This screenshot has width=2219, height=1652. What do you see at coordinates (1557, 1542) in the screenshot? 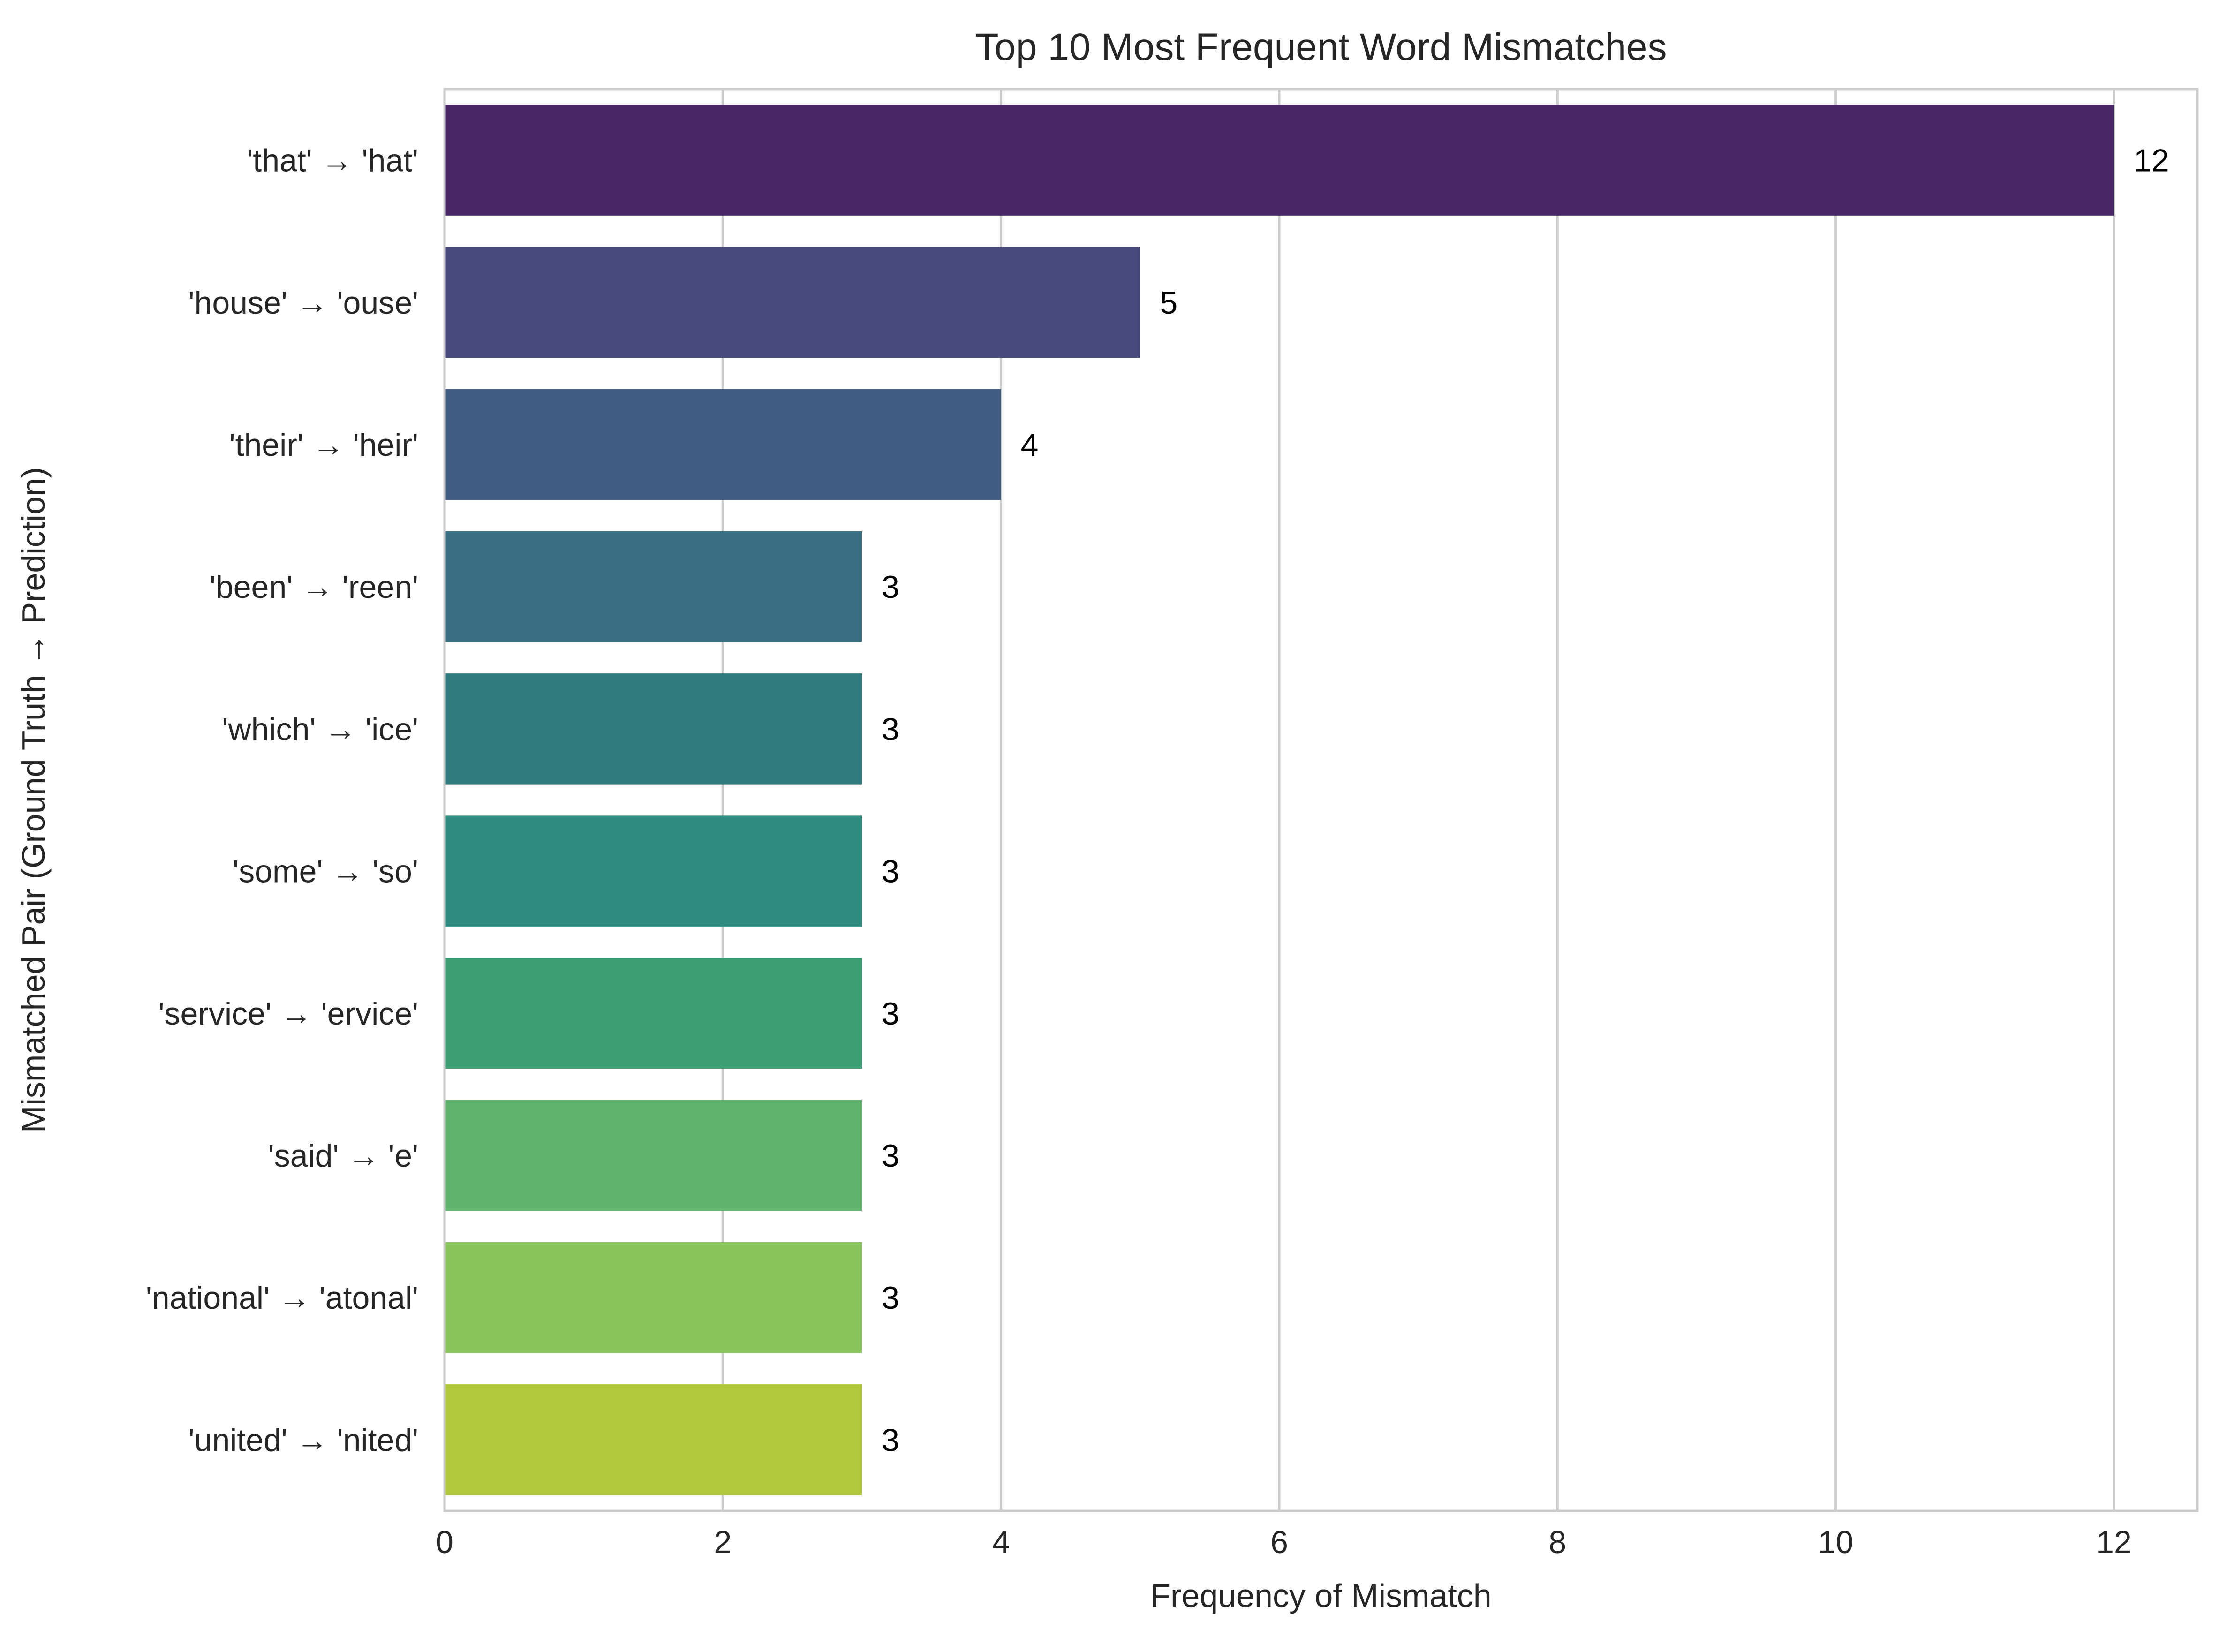
I see `x-tick-label: 8` at bounding box center [1557, 1542].